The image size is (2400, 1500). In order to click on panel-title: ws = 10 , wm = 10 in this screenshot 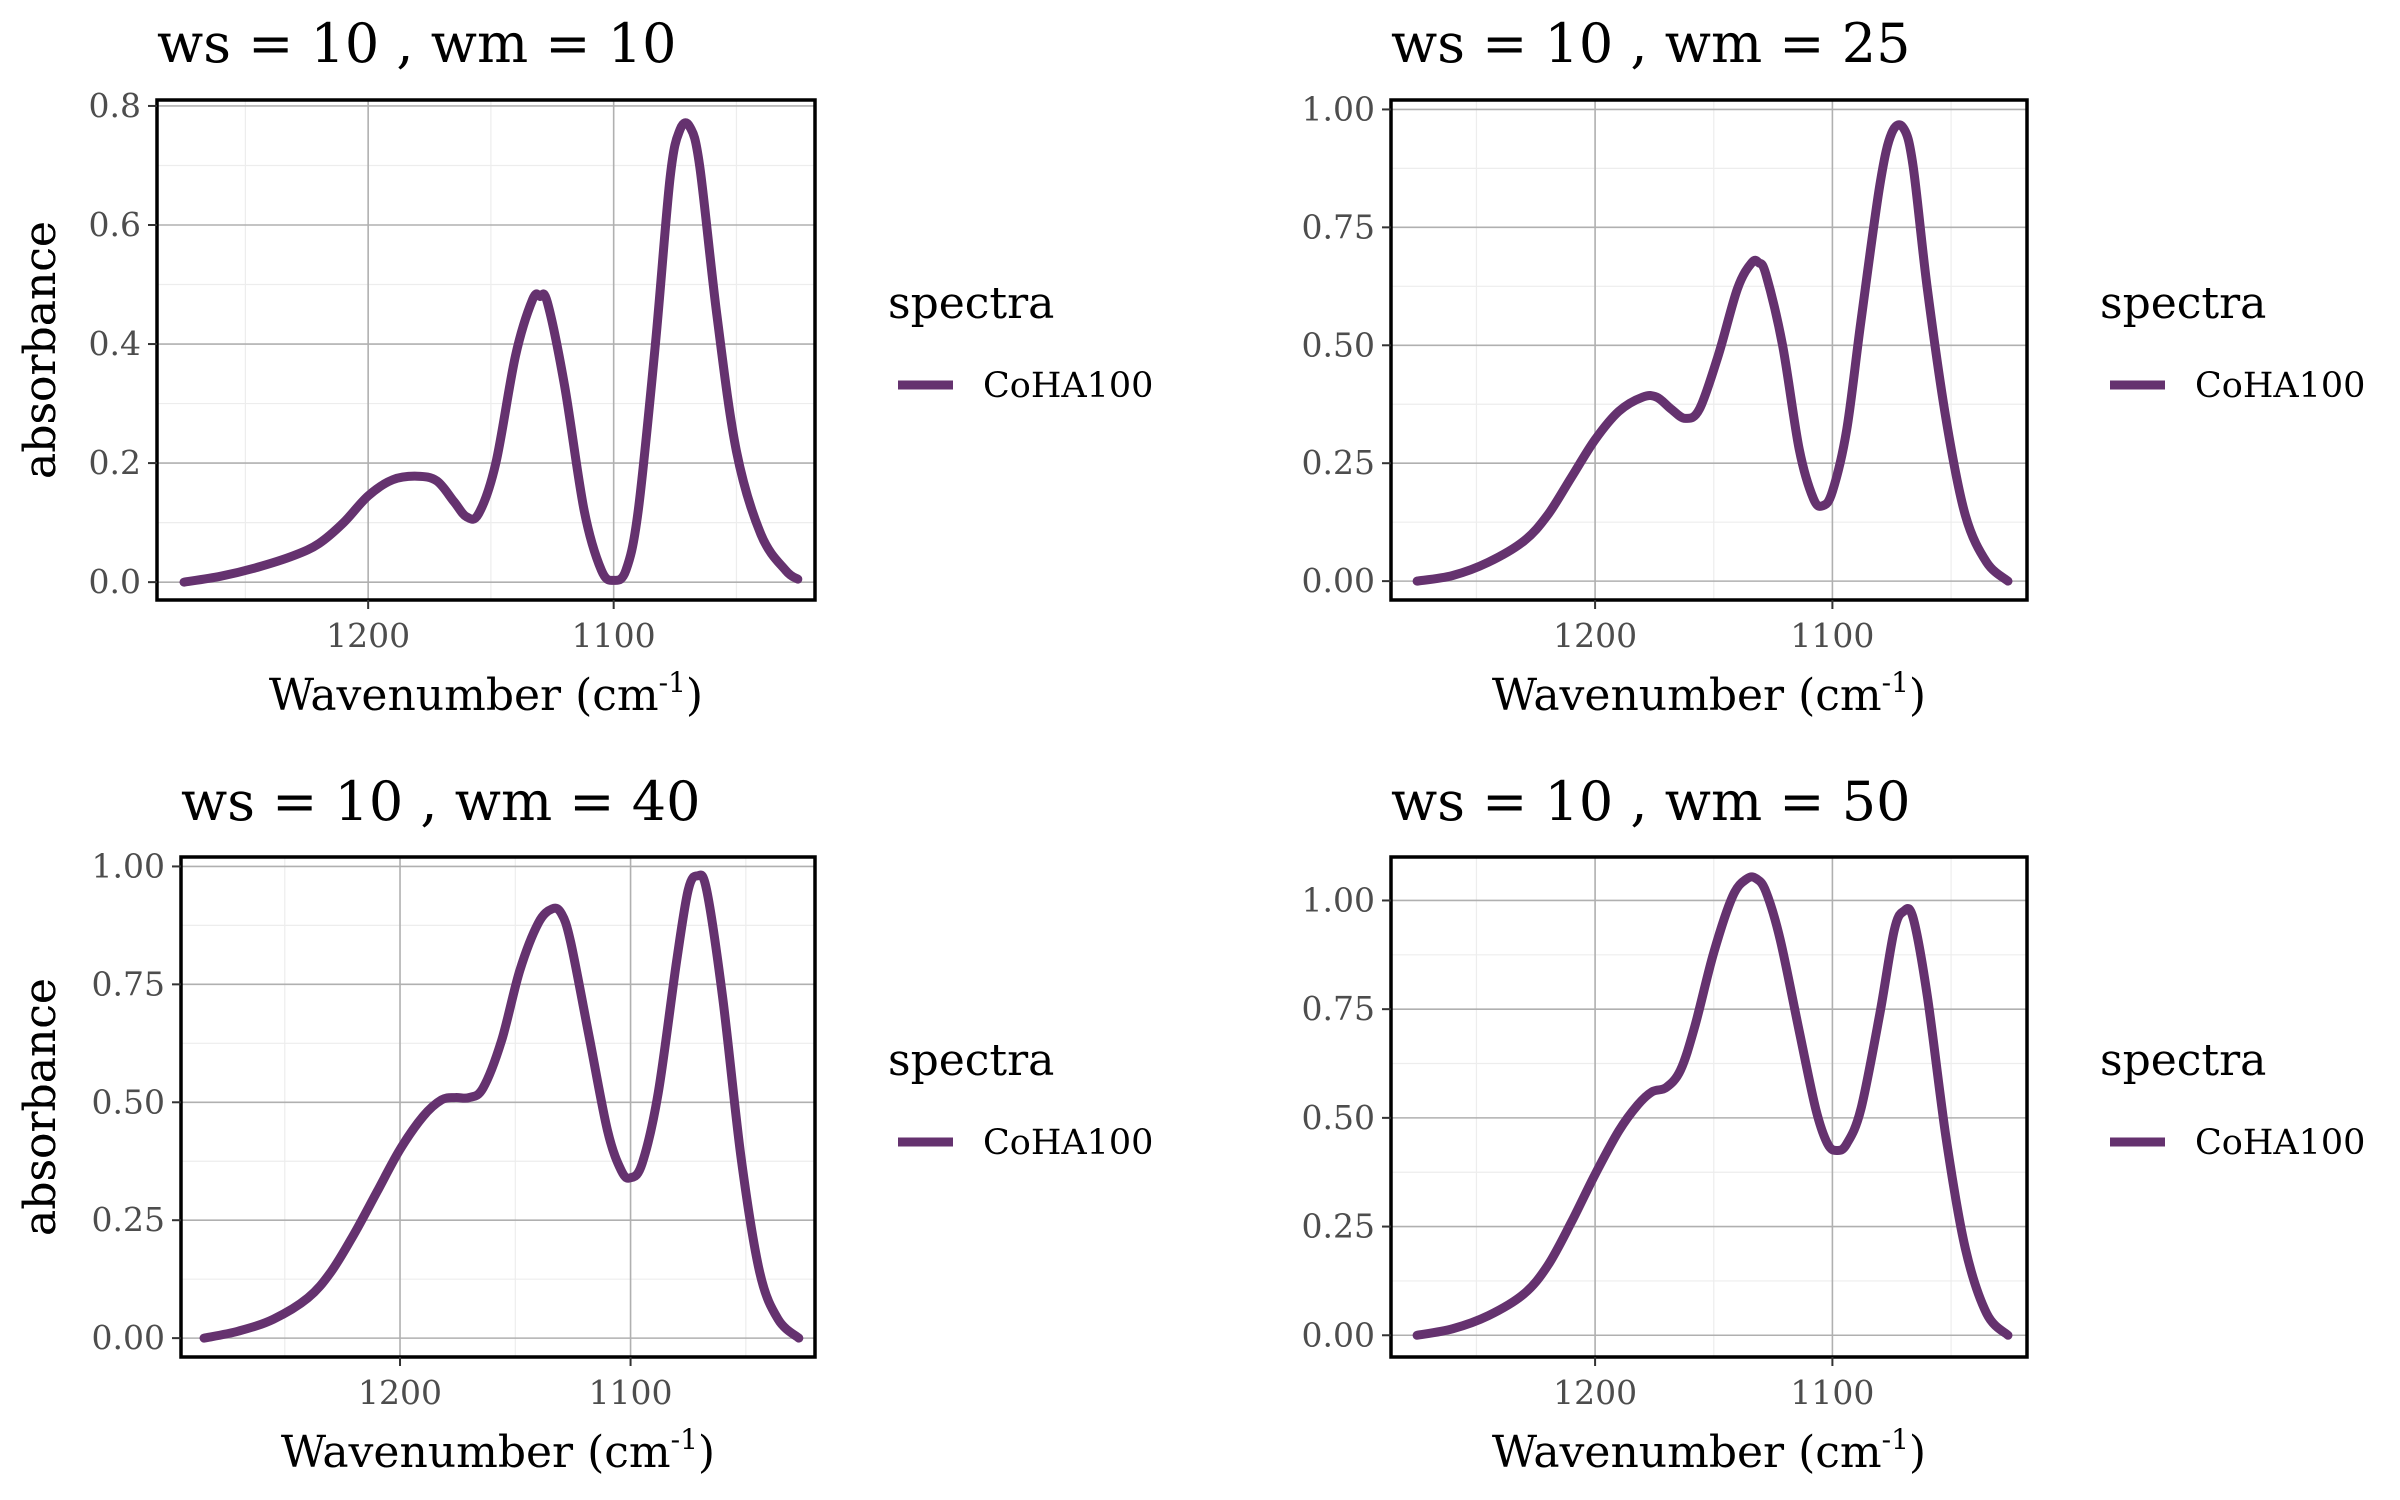, I will do `click(416, 43)`.